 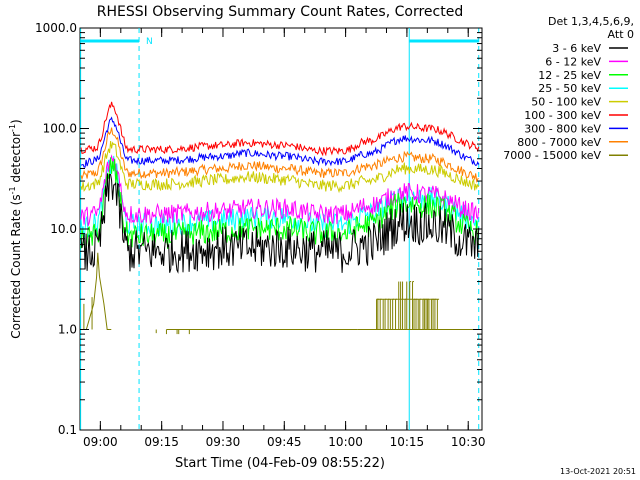 What do you see at coordinates (67, 430) in the screenshot?
I see `y-tick-label: 0.1` at bounding box center [67, 430].